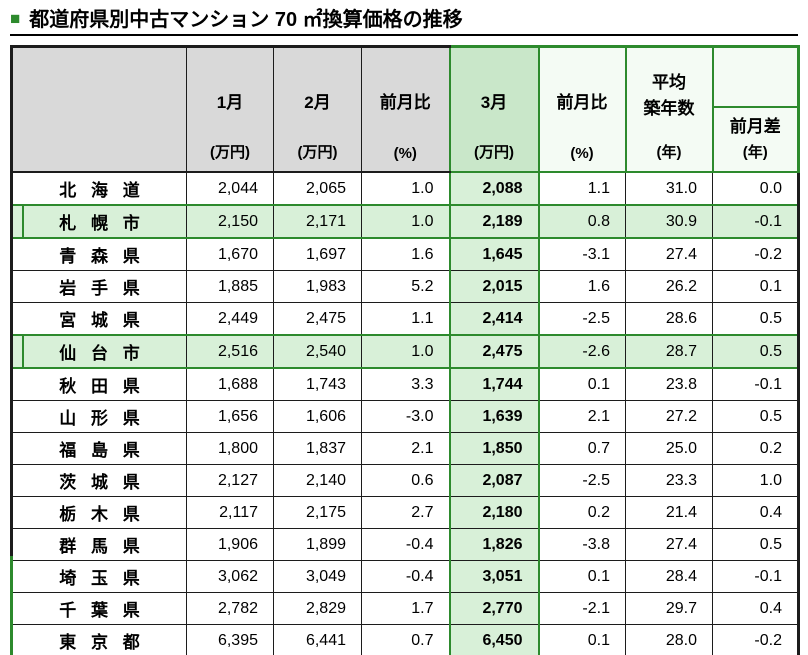 Image resolution: width=808 pixels, height=655 pixels. What do you see at coordinates (98, 480) in the screenshot?
I see `prefecture-name: 茨 城 県` at bounding box center [98, 480].